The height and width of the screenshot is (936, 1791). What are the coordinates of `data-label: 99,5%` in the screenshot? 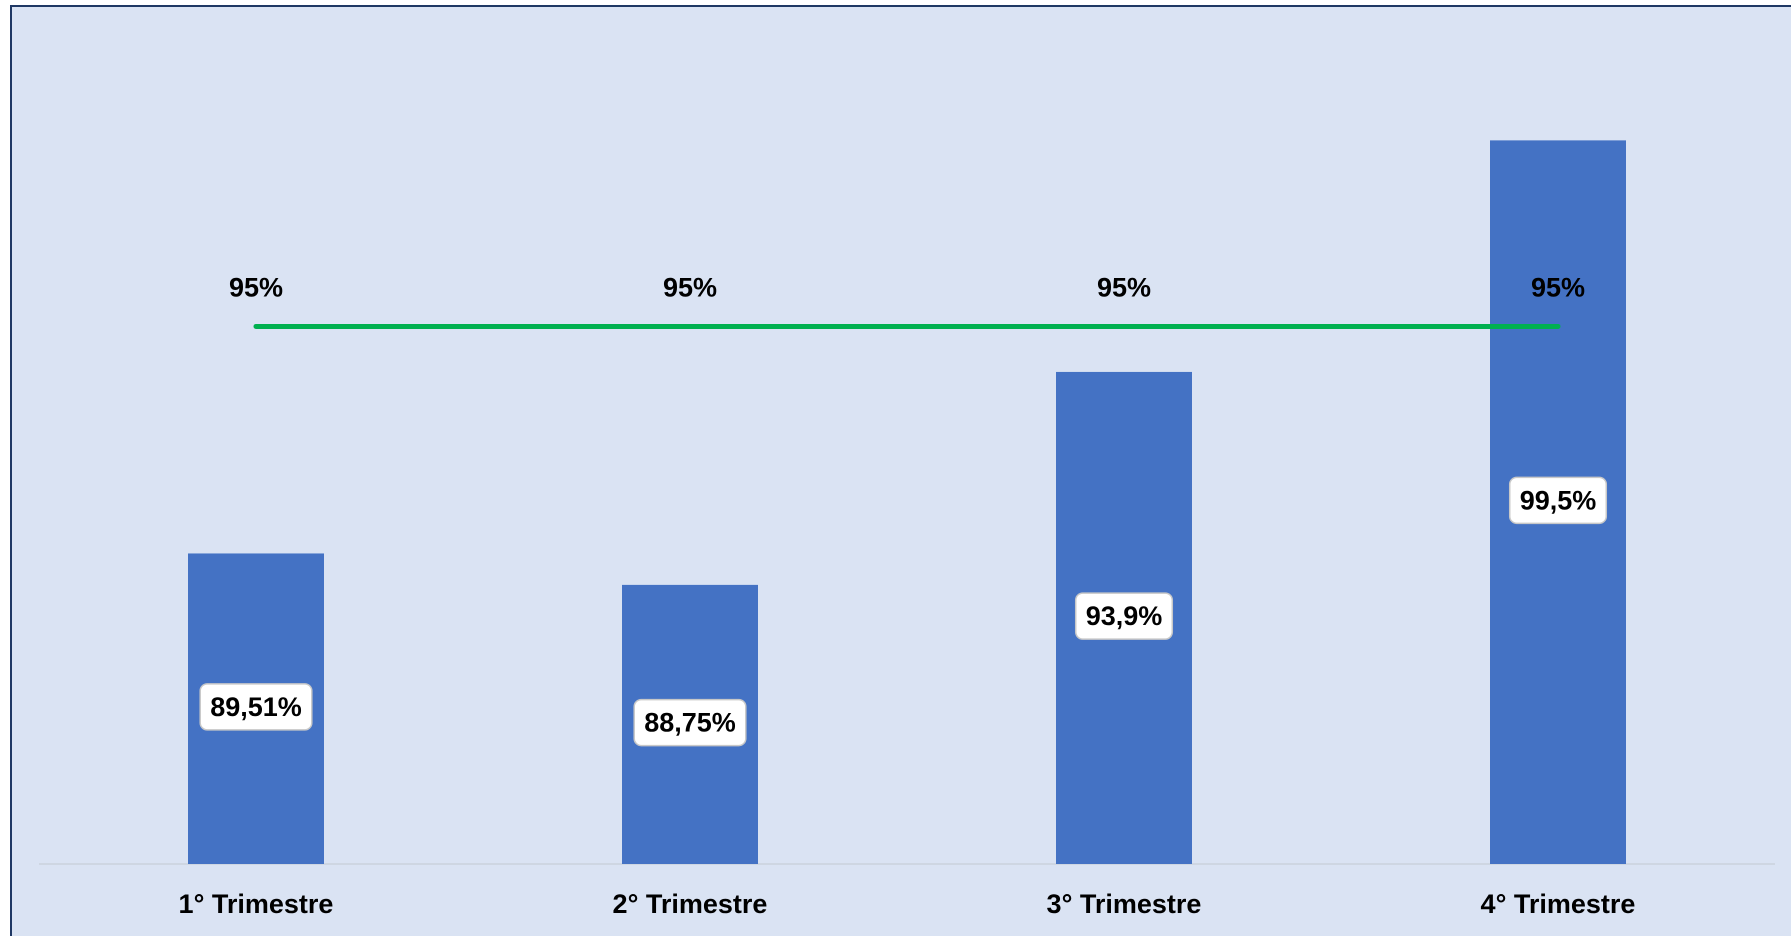 It's located at (1558, 500).